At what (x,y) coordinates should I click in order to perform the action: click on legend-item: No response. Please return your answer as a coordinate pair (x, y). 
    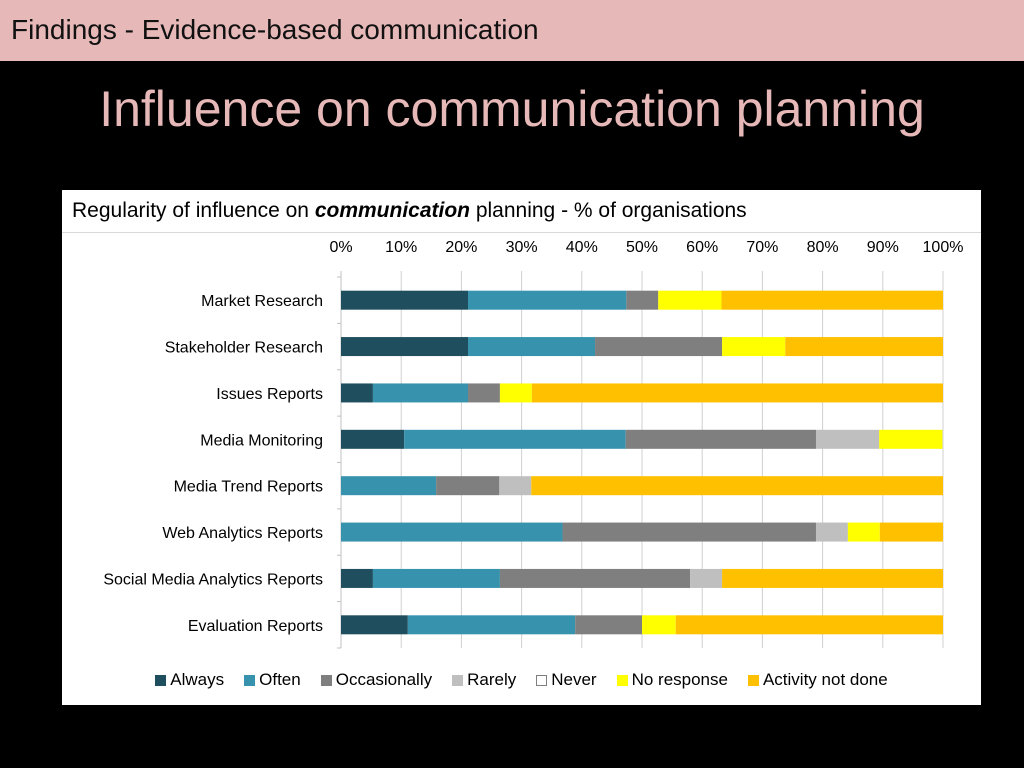
    Looking at the image, I should click on (672, 680).